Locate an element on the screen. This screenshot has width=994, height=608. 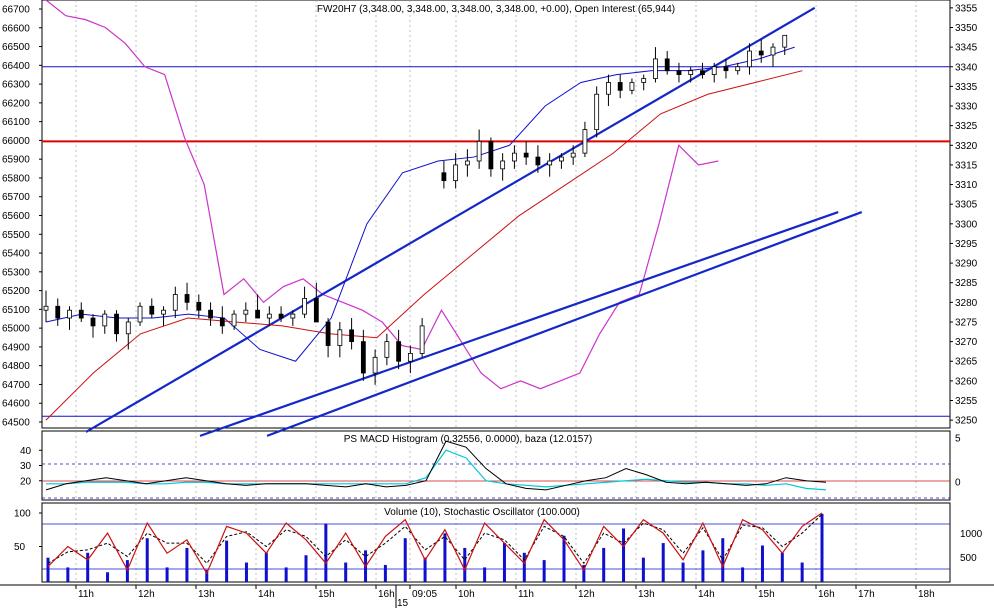
left-tick-label: 65200 is located at coordinates (16, 291).